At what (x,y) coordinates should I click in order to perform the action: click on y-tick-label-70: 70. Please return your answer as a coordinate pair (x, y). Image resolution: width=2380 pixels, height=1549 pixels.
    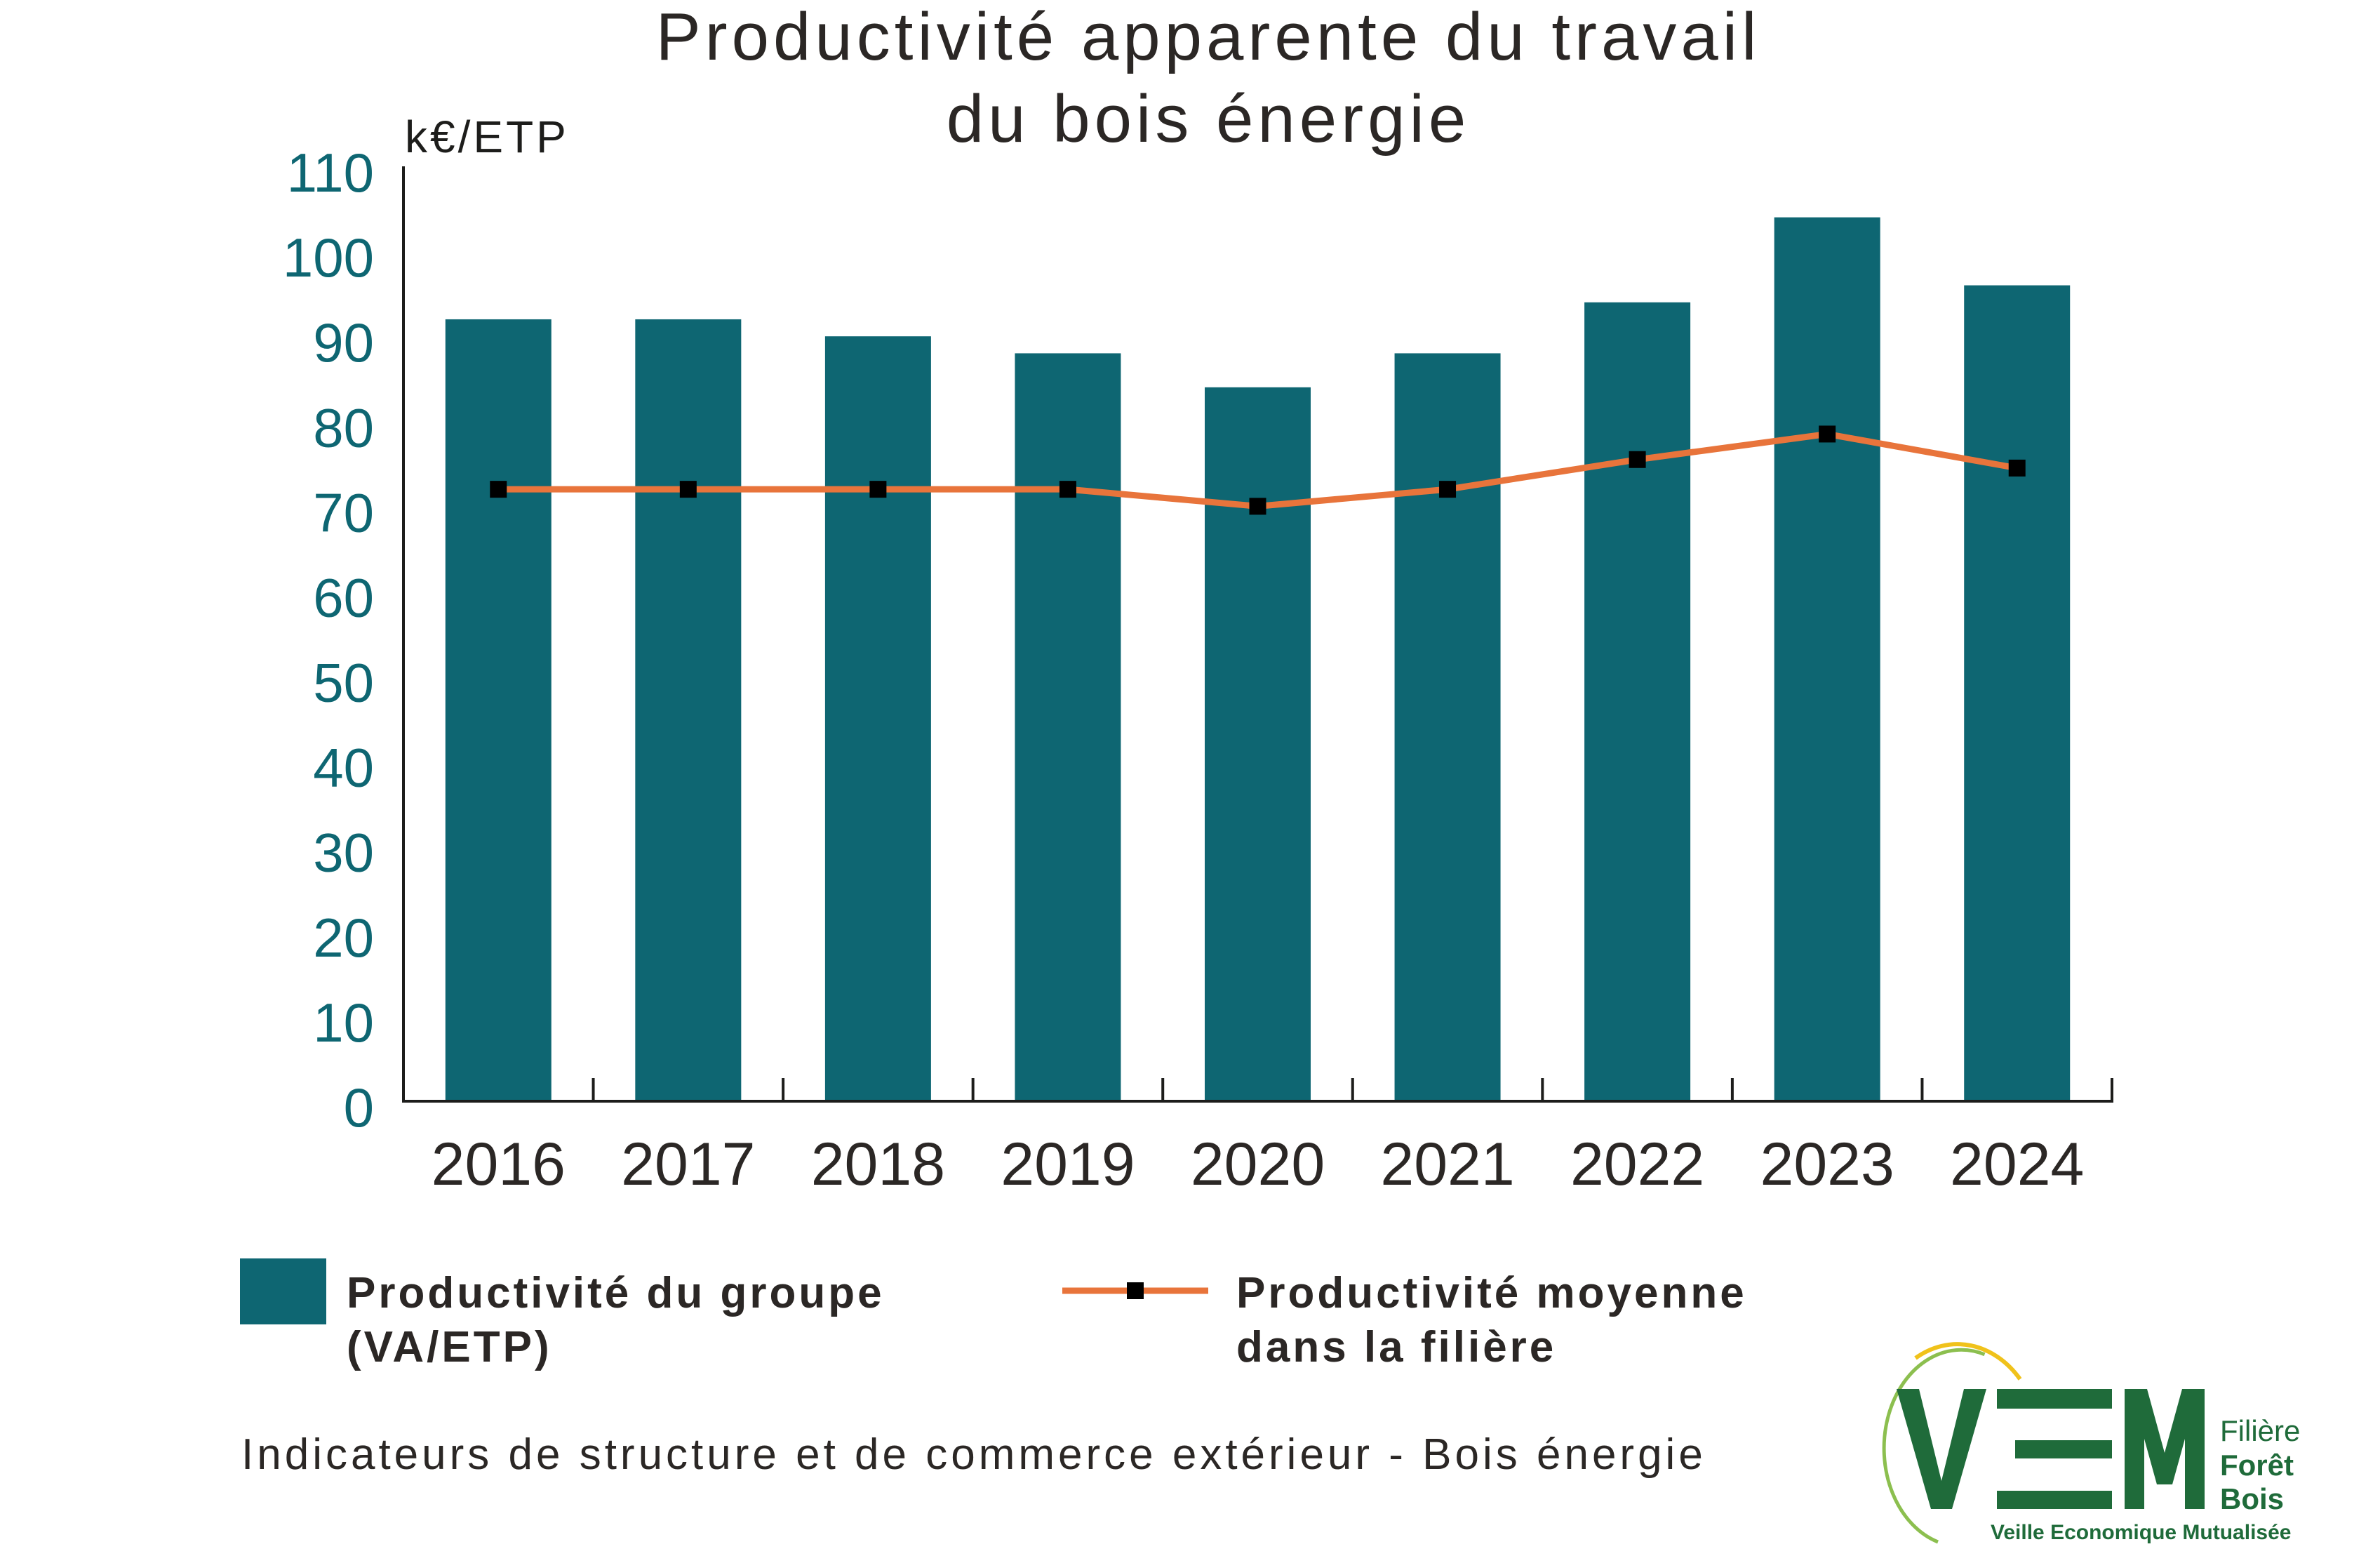
    Looking at the image, I should click on (343, 512).